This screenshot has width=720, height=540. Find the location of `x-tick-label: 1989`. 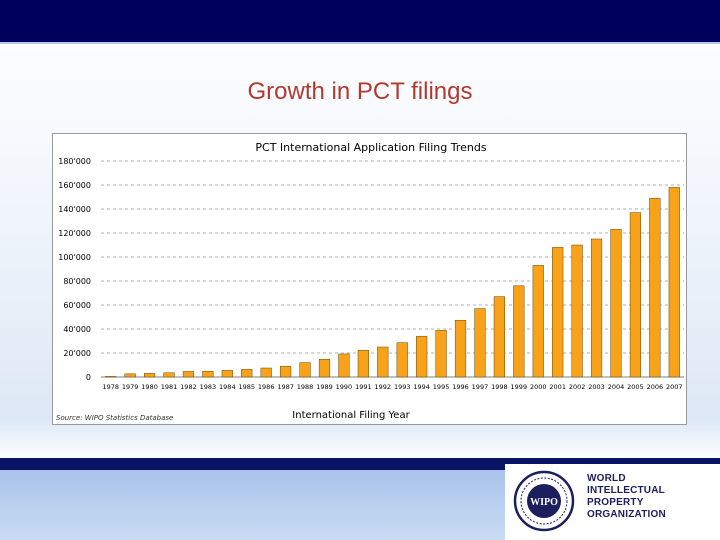

x-tick-label: 1989 is located at coordinates (324, 387).